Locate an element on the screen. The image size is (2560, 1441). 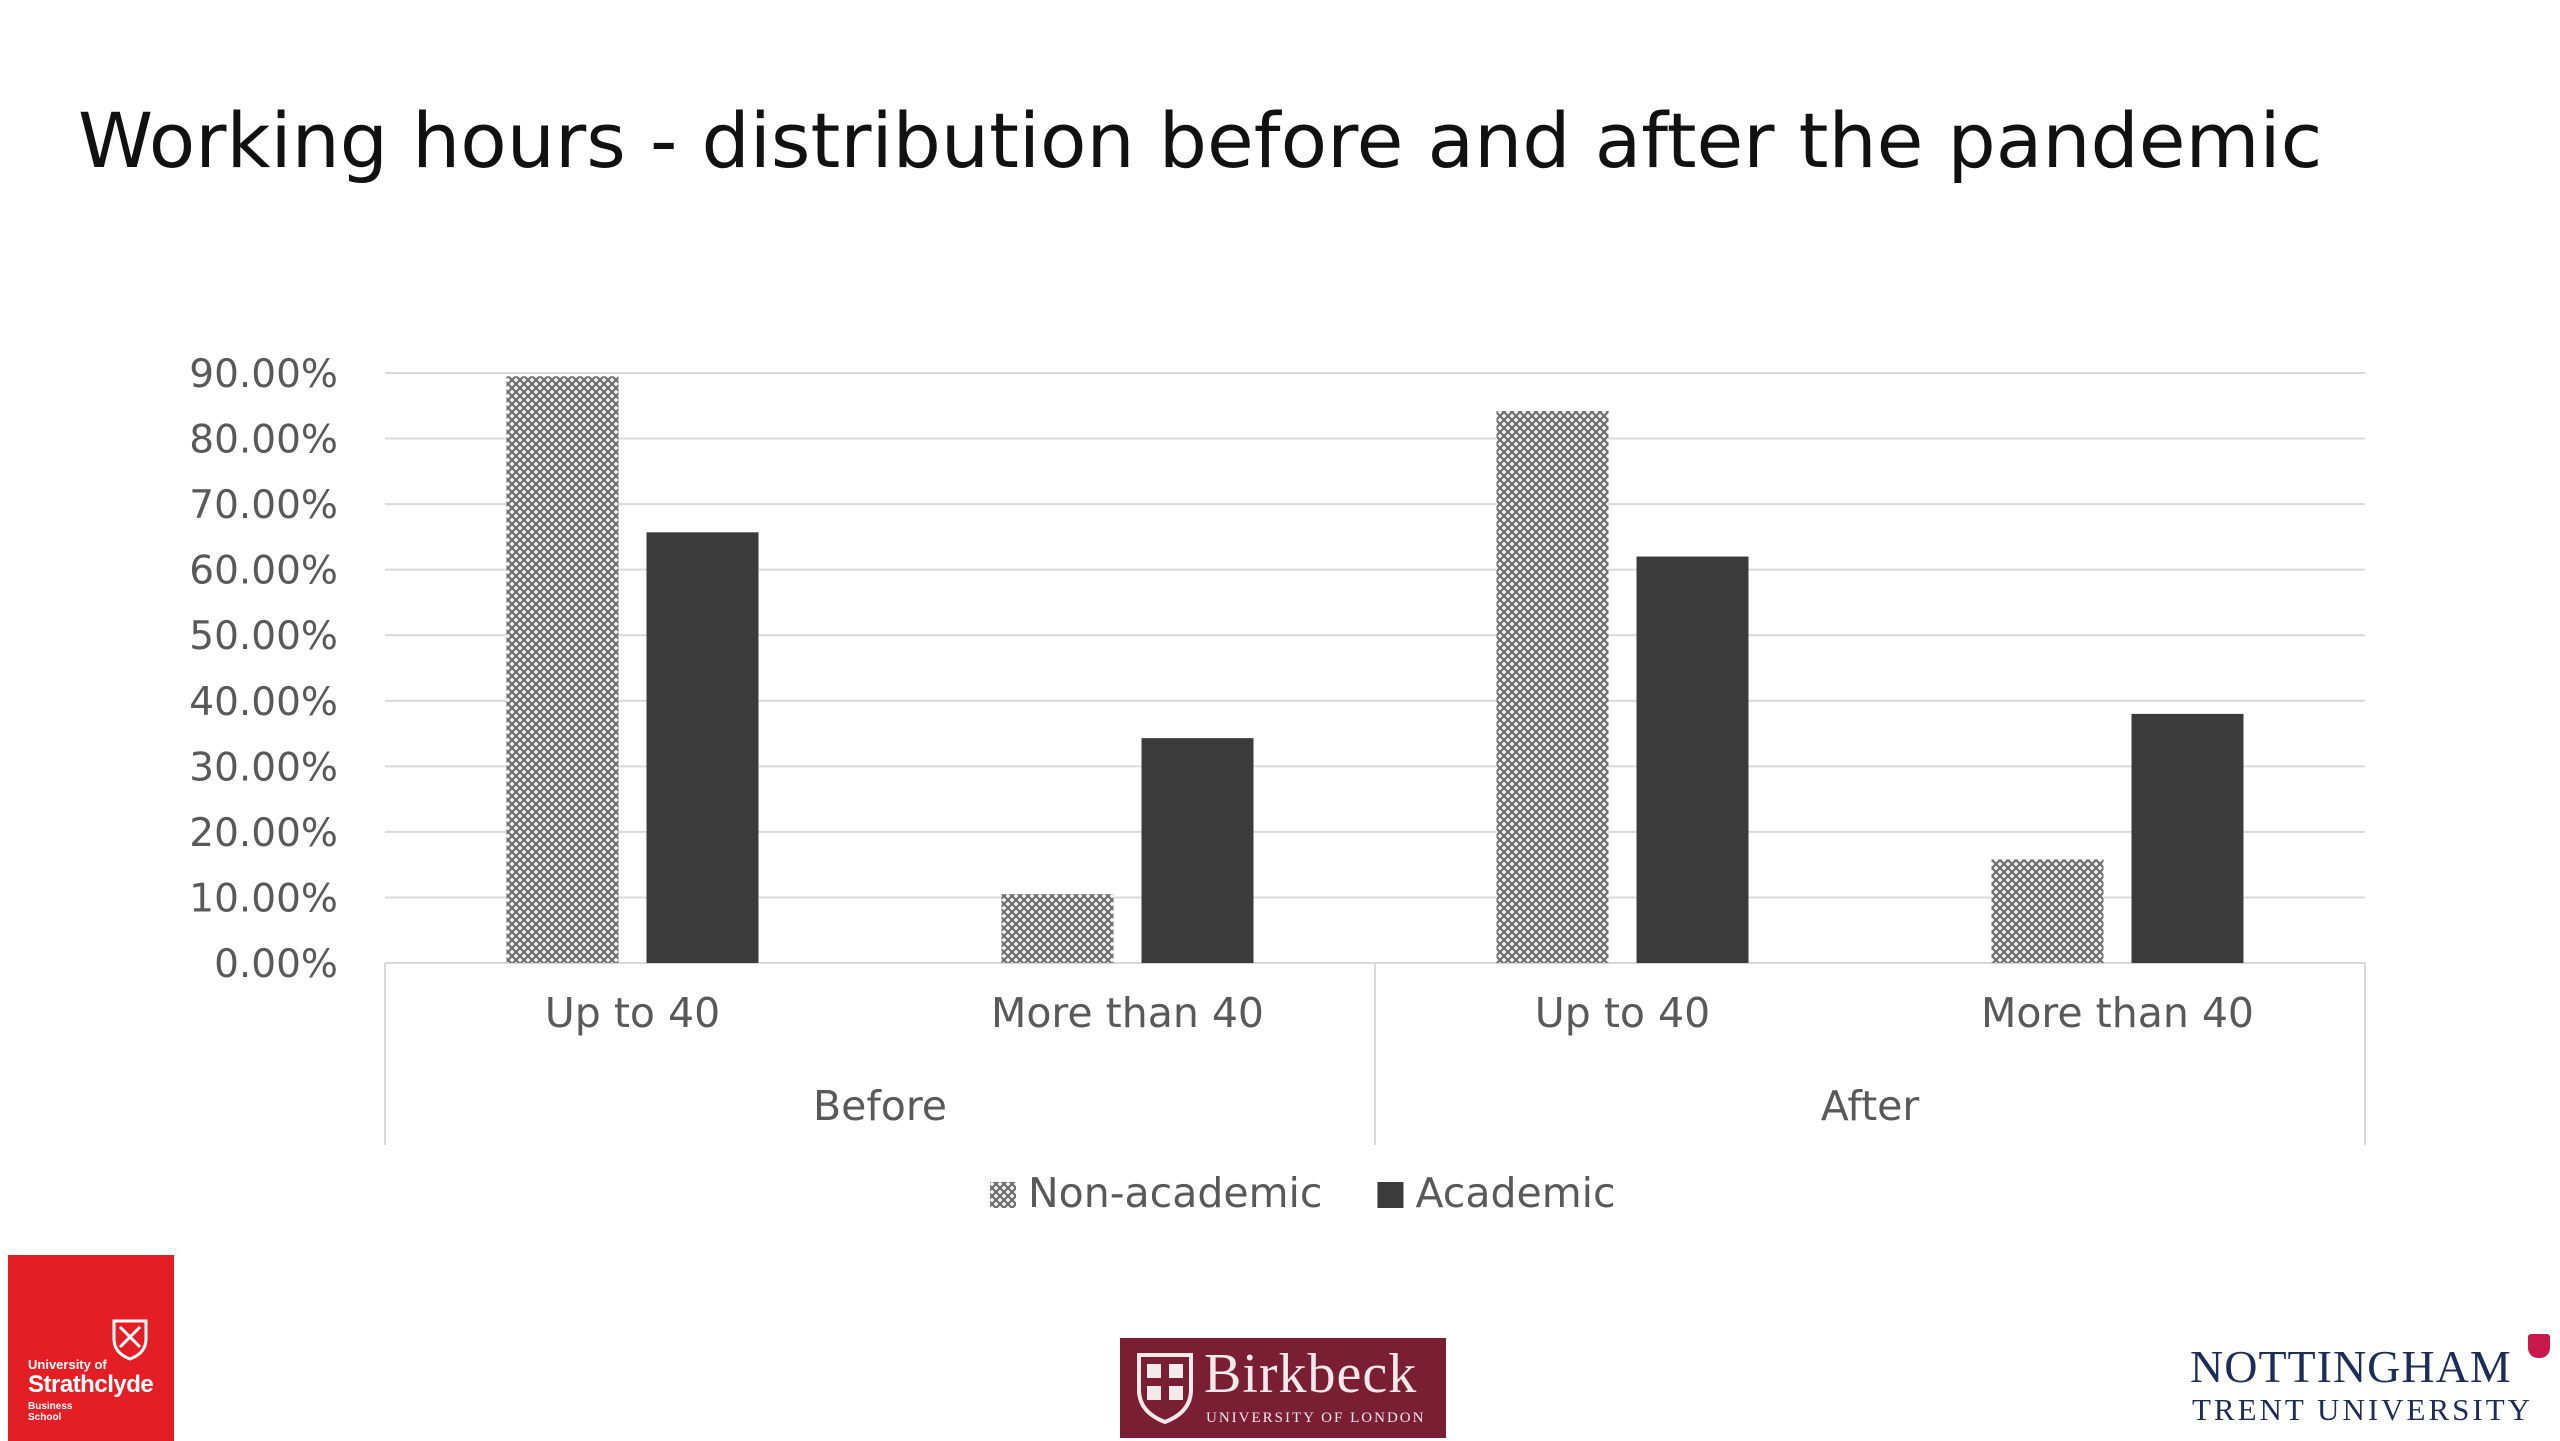
y-tick-label: 10.00% is located at coordinates (263, 898).